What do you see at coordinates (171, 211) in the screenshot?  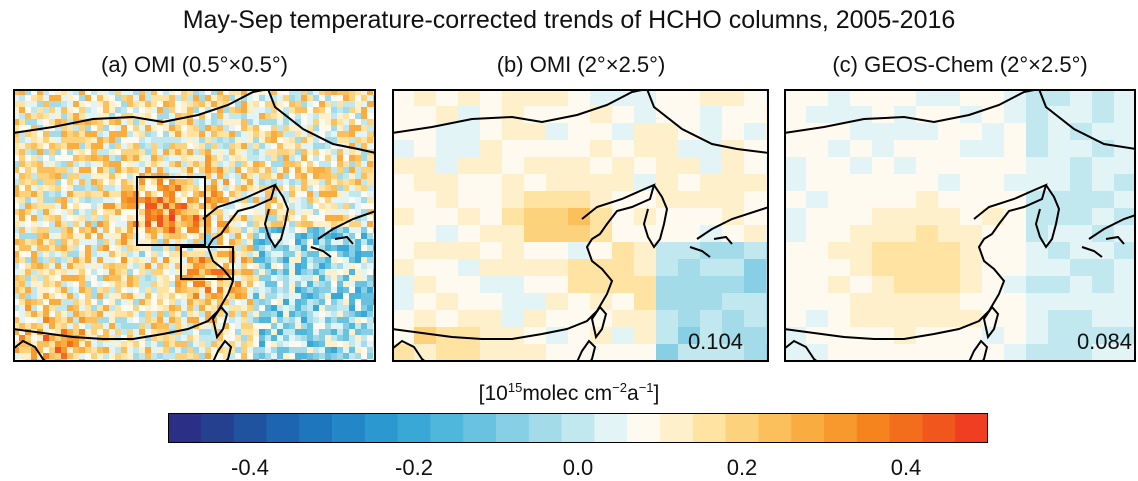 I see `region-box-north-china` at bounding box center [171, 211].